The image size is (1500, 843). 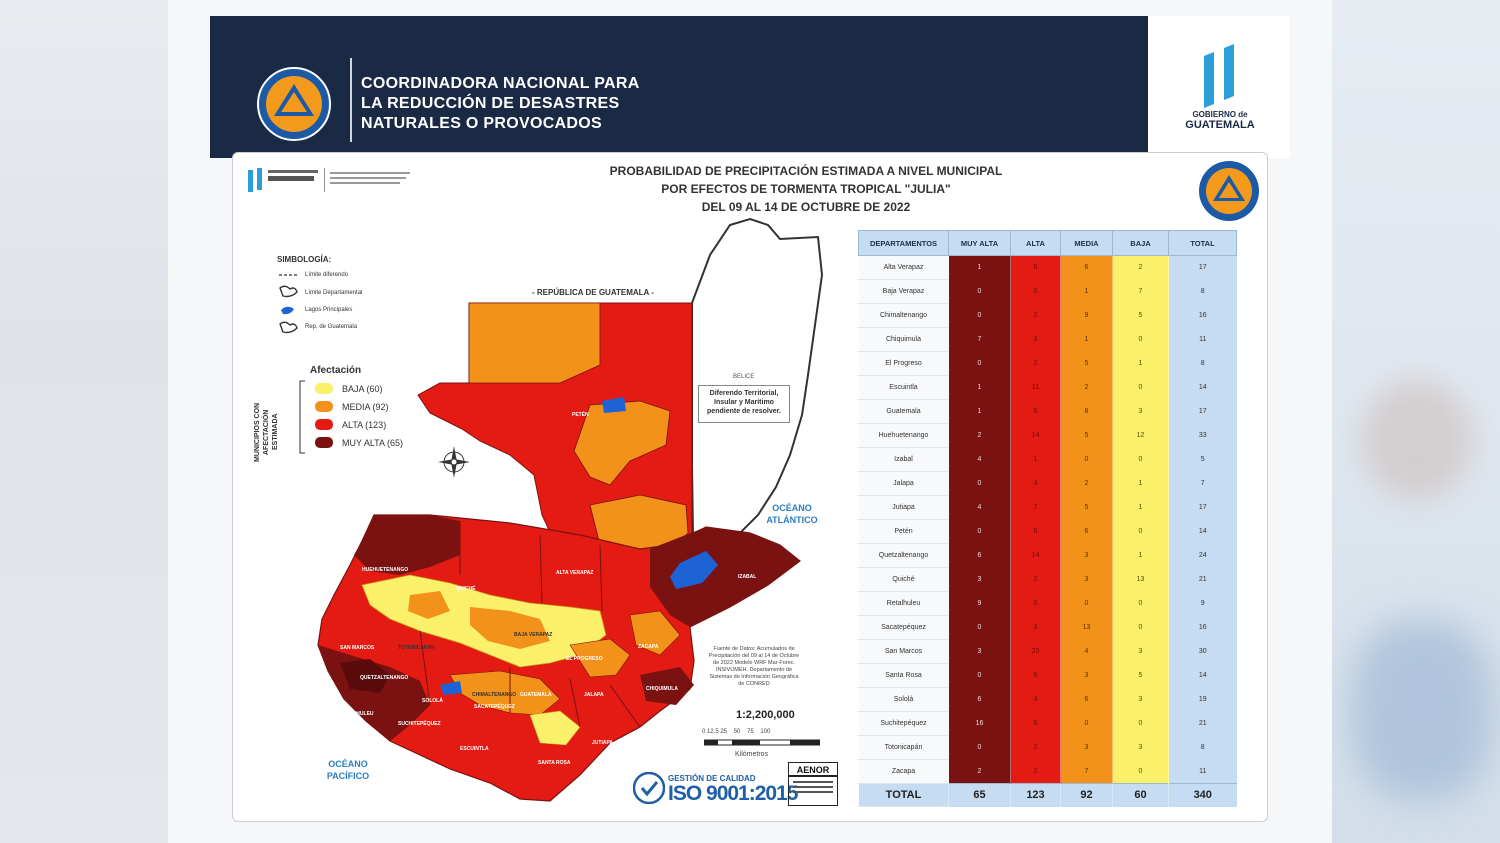 I want to click on cell-departamento: Retalhuleu, so click(x=903, y=603).